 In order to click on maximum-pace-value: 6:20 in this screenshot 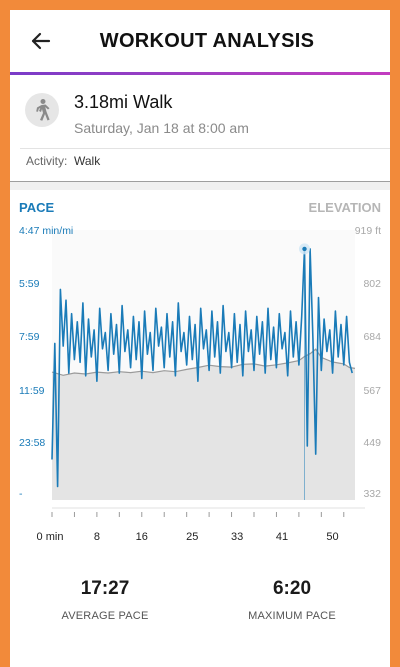, I will do `click(292, 588)`.